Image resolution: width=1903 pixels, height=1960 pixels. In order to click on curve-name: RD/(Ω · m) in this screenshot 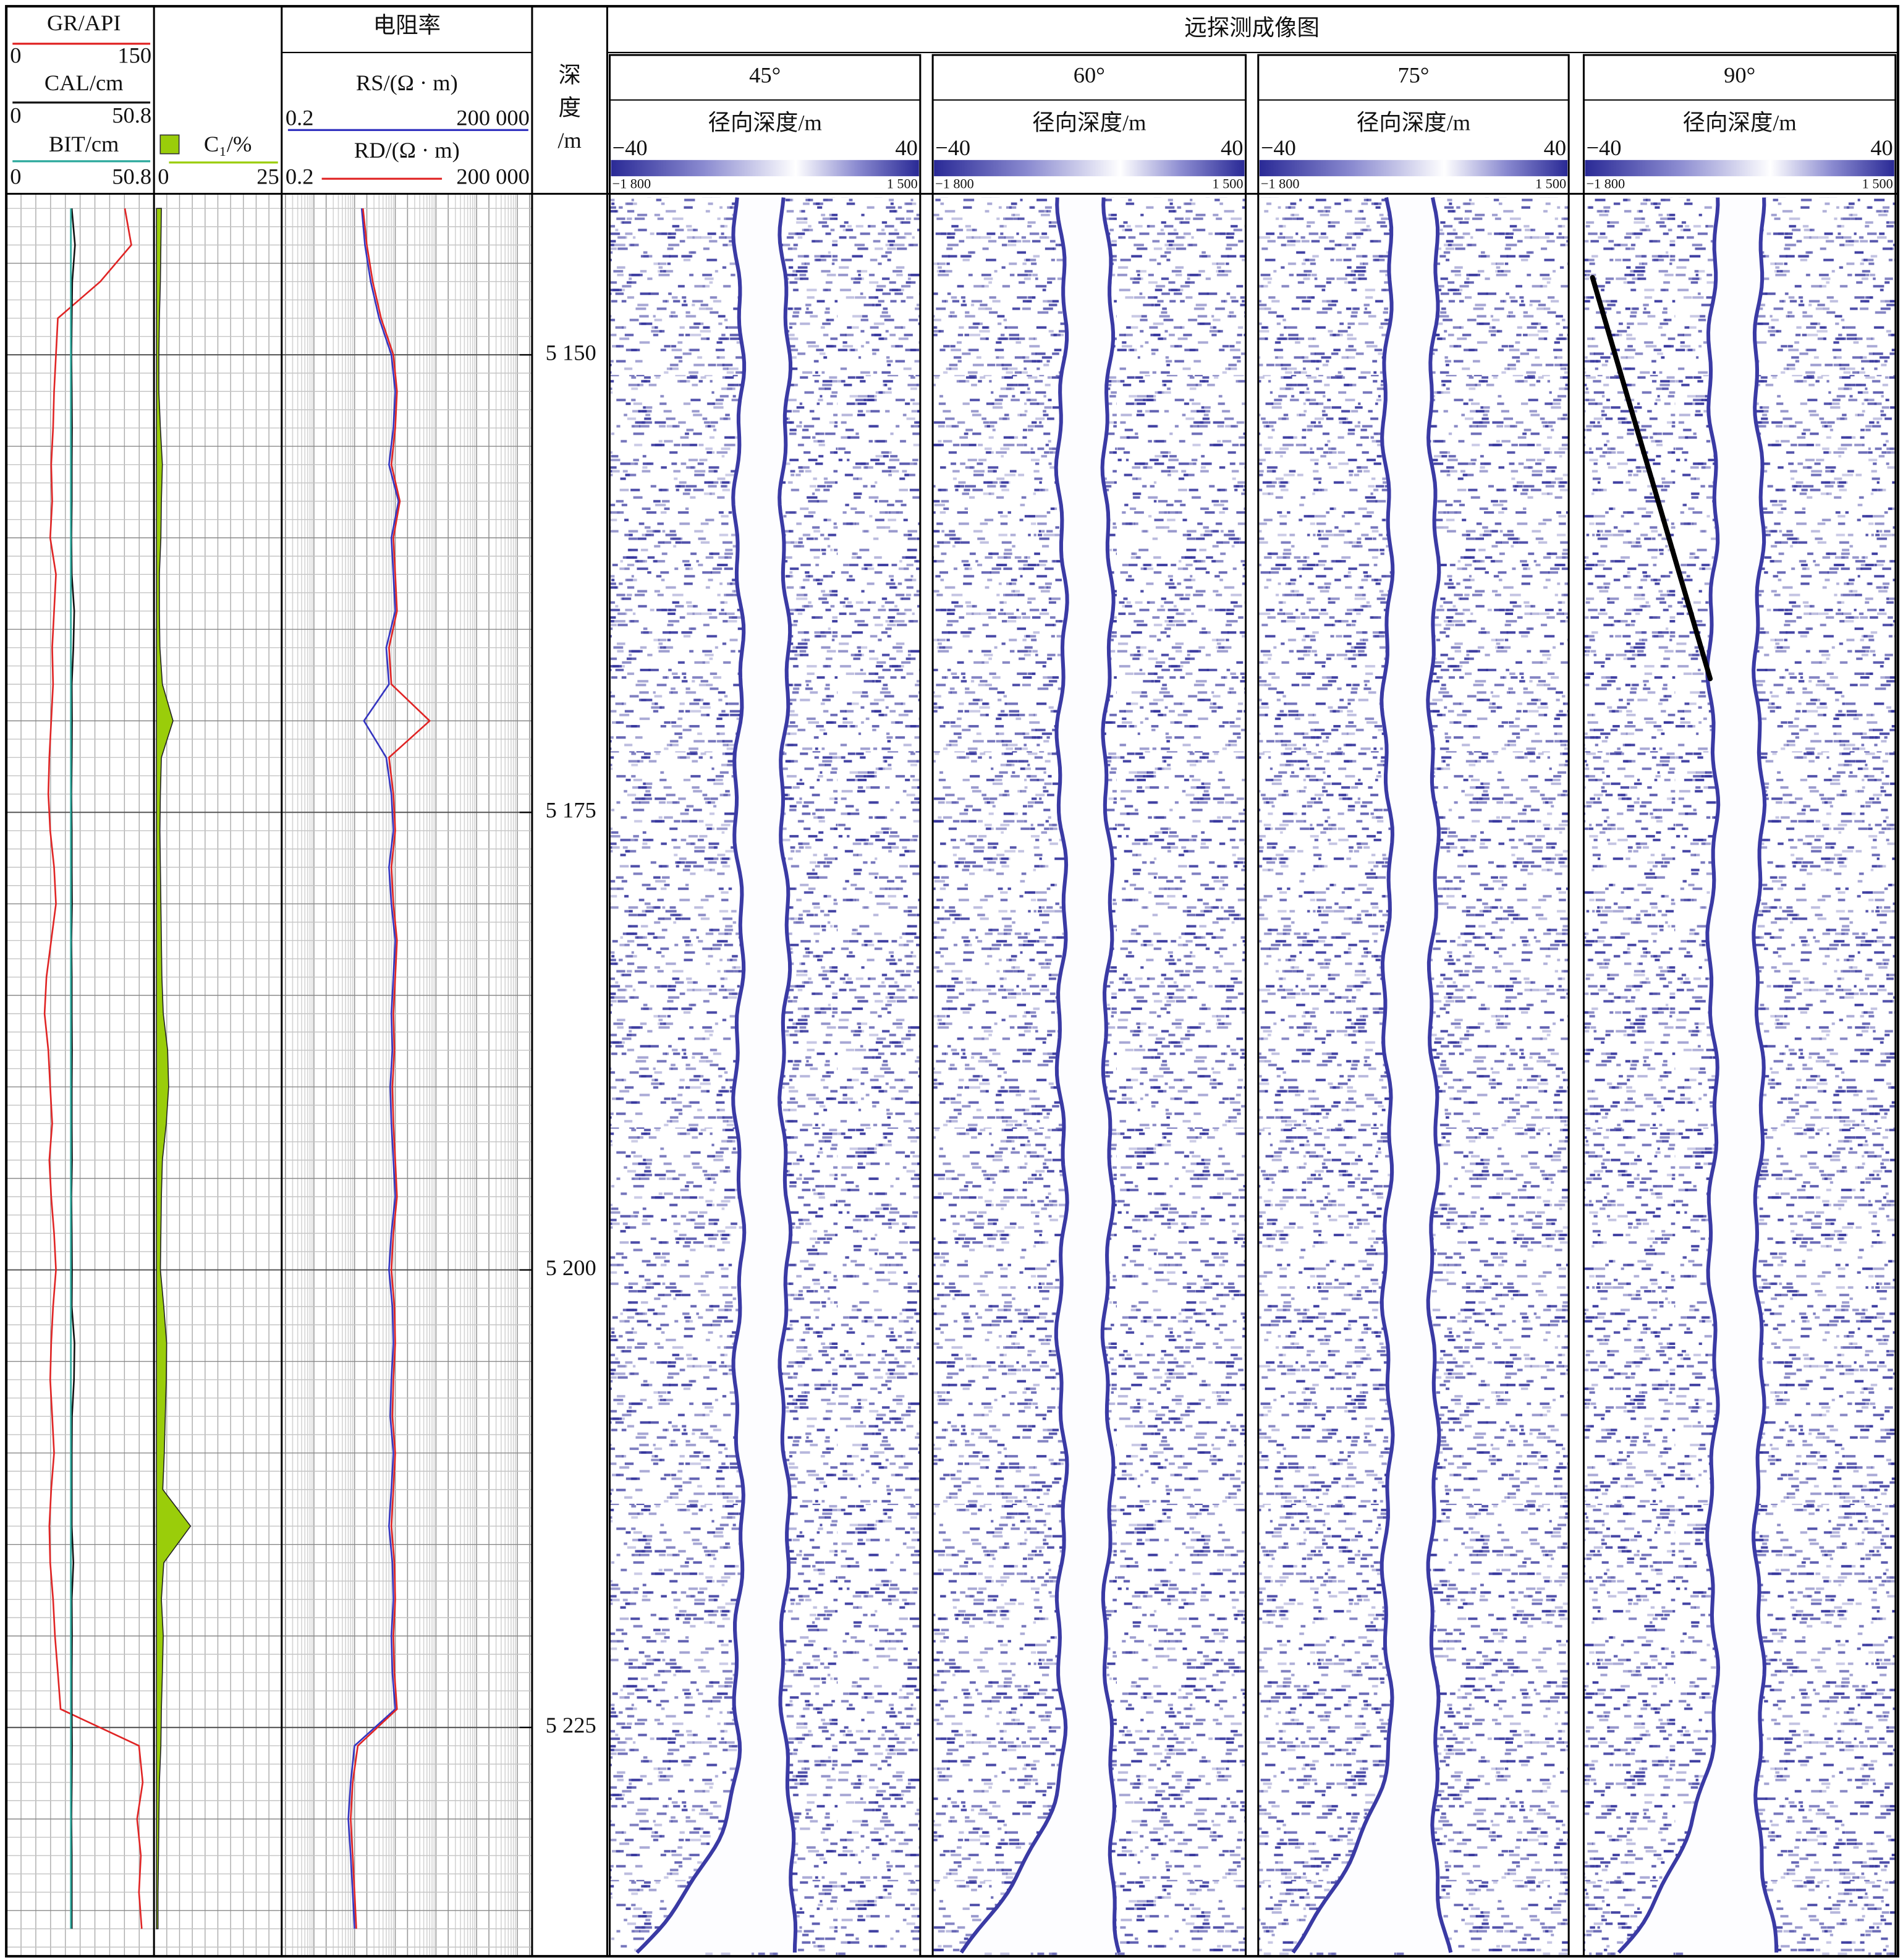, I will do `click(407, 151)`.